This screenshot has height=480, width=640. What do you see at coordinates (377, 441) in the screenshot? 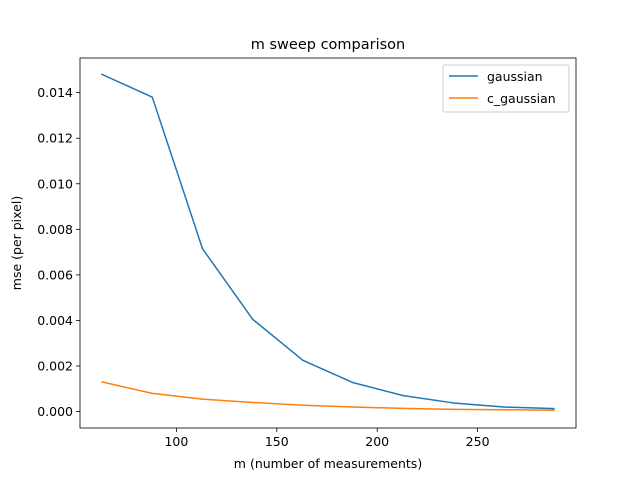
I see `x-tick-label: 200` at bounding box center [377, 441].